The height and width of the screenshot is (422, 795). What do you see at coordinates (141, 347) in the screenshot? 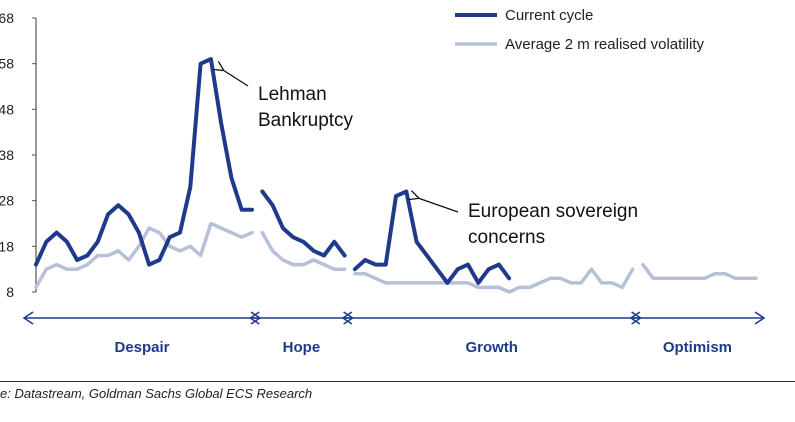
I see `phase-label: Despair` at bounding box center [141, 347].